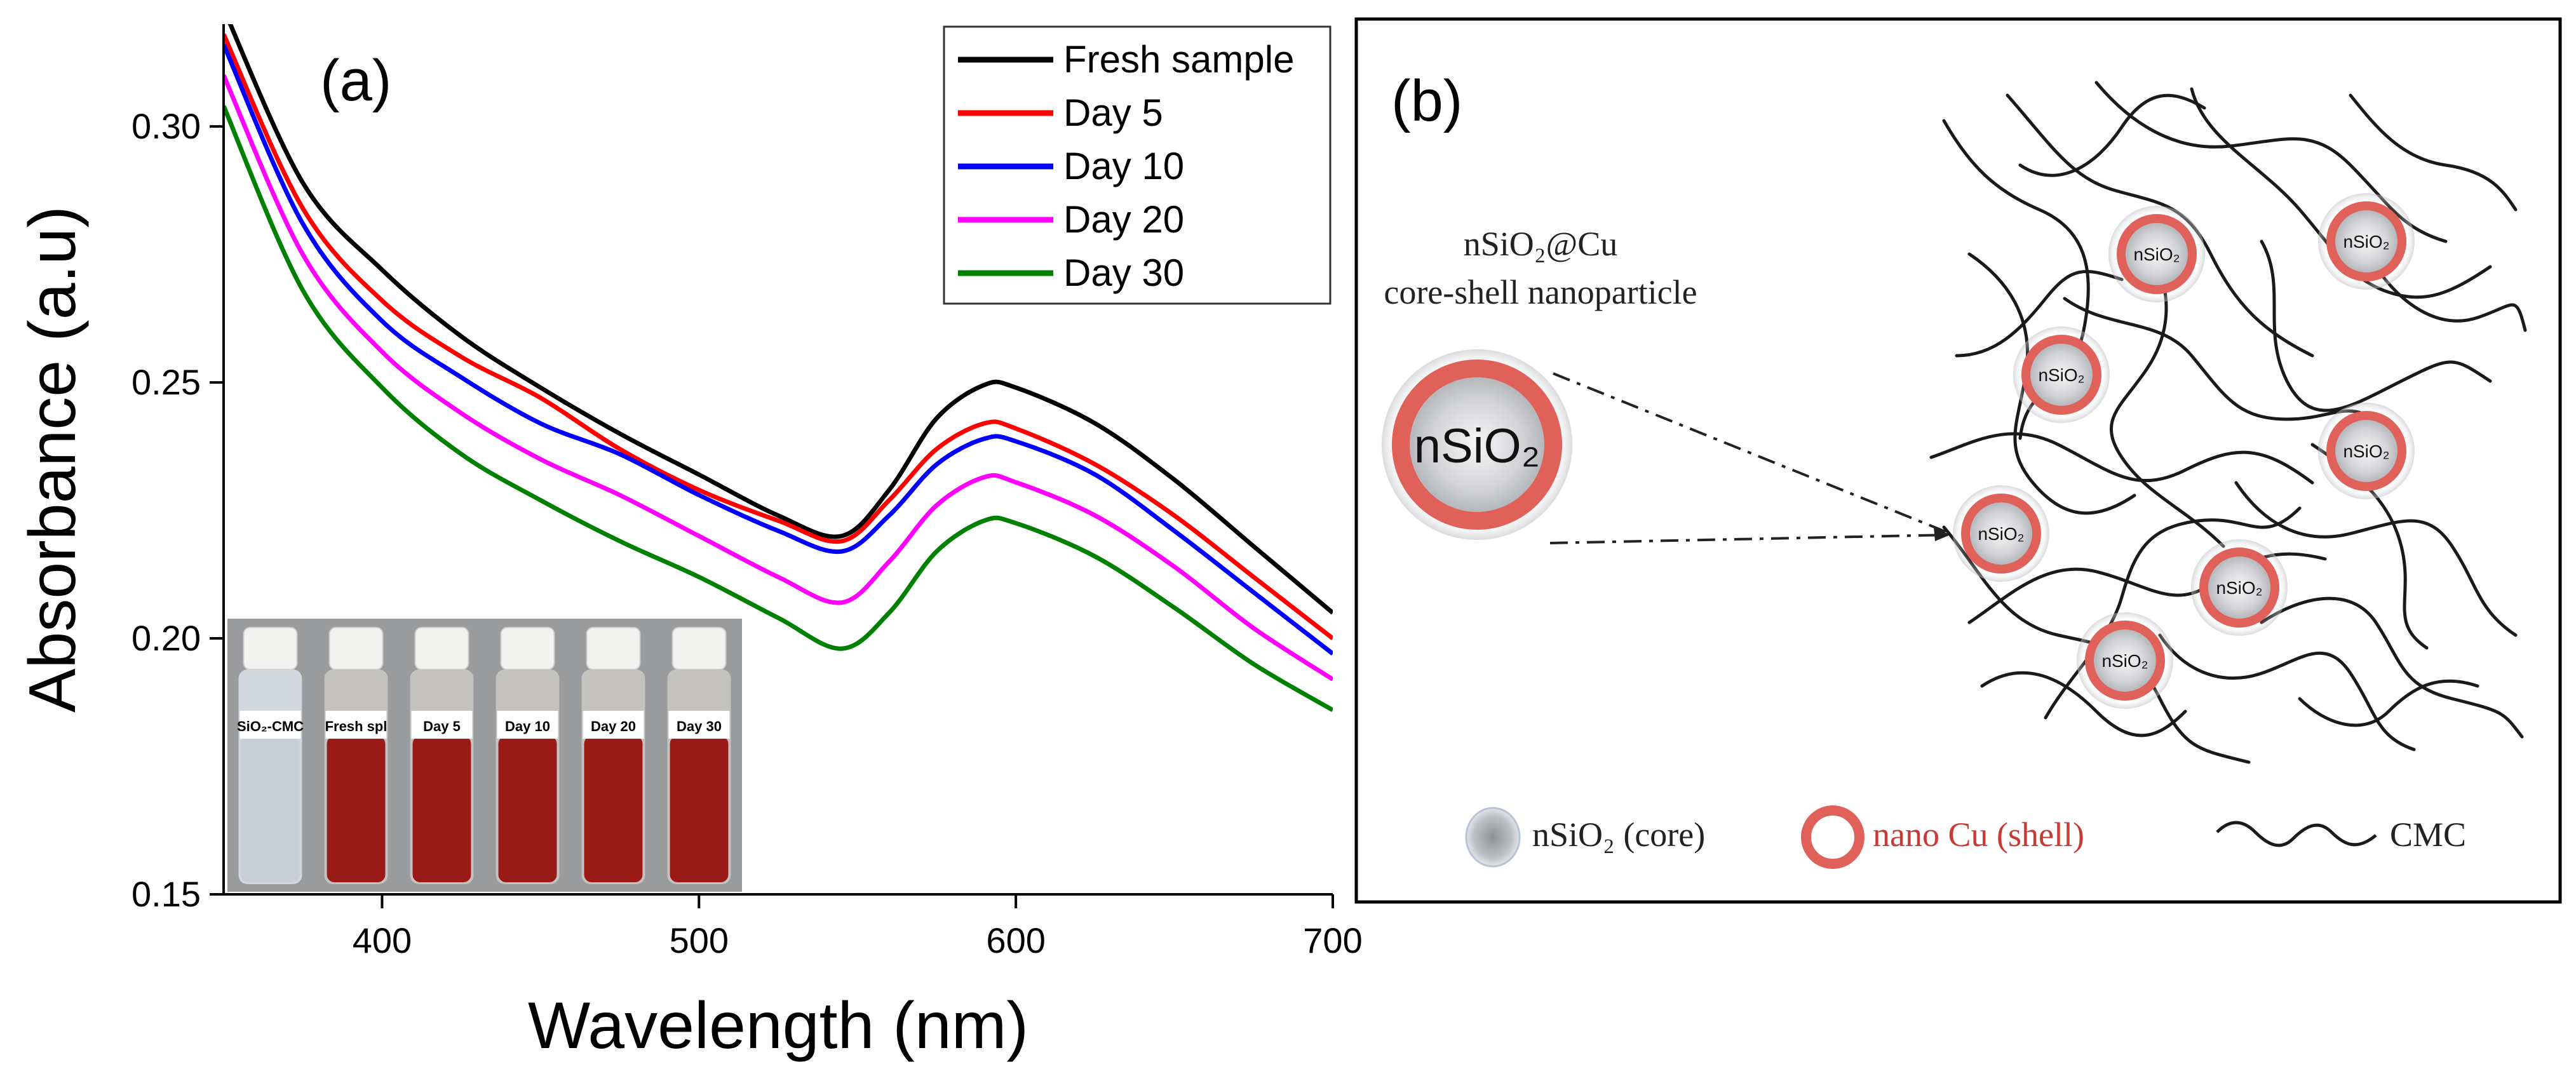  What do you see at coordinates (699, 940) in the screenshot?
I see `x-tick-label: 500` at bounding box center [699, 940].